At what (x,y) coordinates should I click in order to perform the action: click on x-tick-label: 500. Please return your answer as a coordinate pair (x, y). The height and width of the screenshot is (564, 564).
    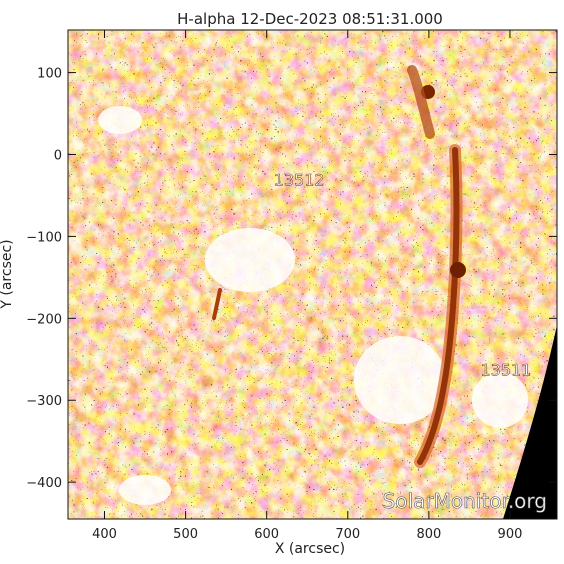
    Looking at the image, I should click on (185, 534).